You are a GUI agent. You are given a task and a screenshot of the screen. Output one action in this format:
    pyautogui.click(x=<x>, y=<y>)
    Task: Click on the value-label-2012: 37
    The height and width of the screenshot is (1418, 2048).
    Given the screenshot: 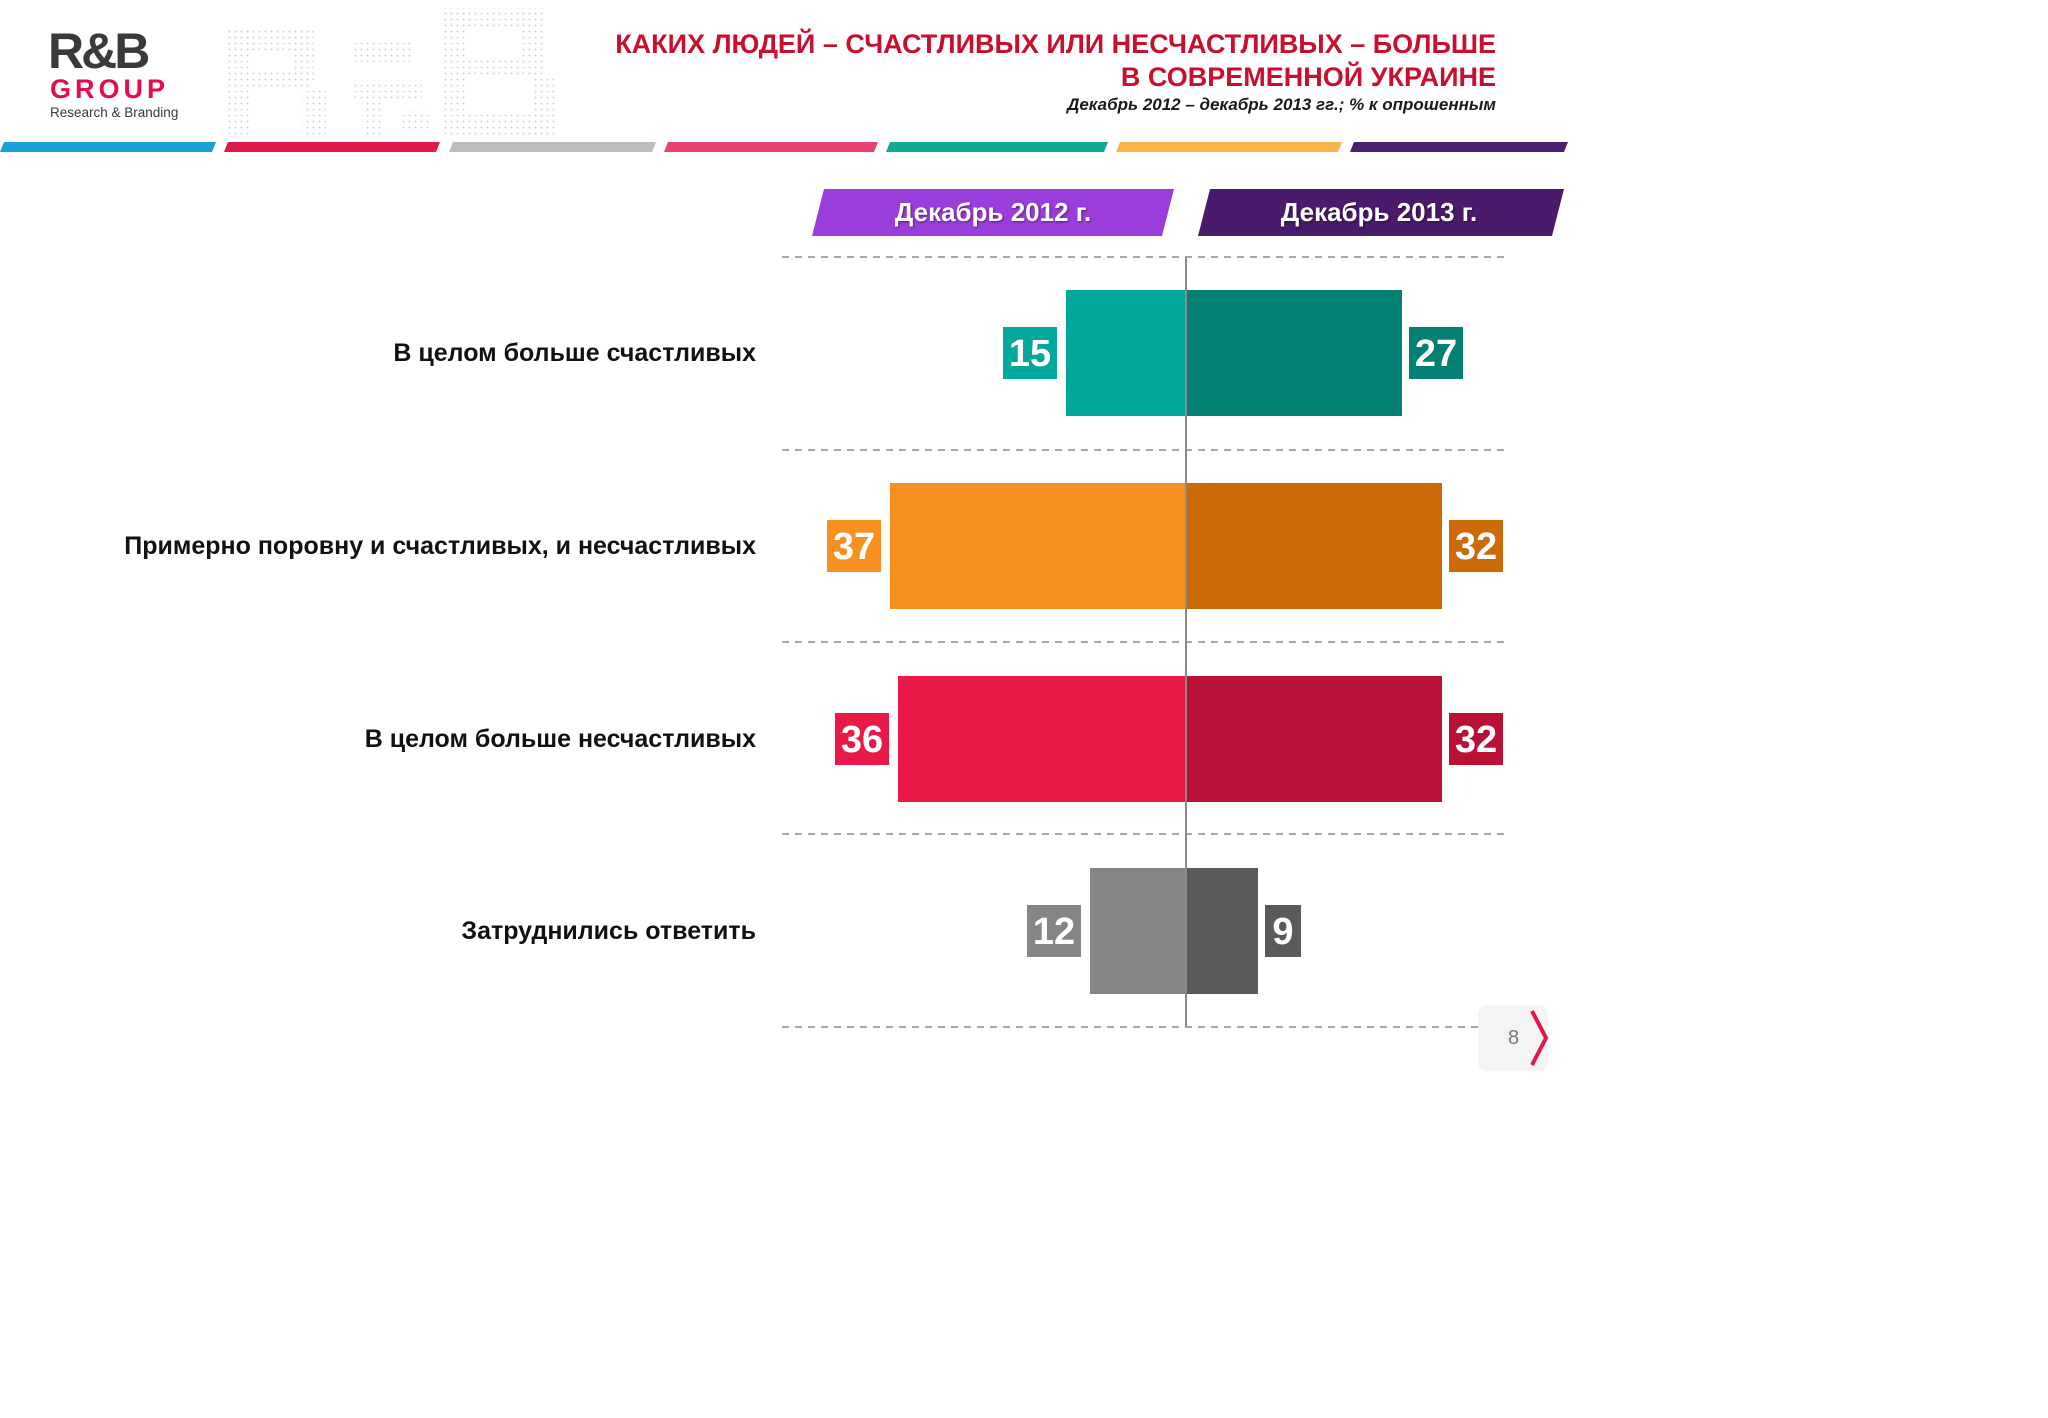 What is the action you would take?
    pyautogui.click(x=854, y=547)
    